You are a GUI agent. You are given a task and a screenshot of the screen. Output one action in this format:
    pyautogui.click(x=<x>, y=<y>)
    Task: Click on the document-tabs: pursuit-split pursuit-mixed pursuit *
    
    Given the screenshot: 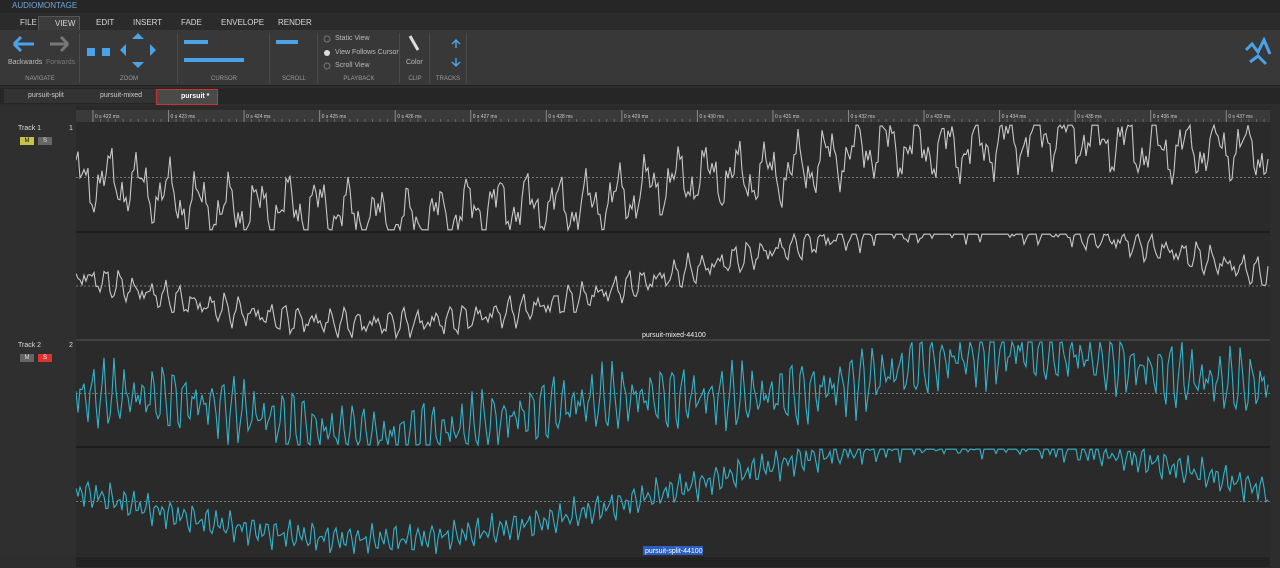 What is the action you would take?
    pyautogui.click(x=640, y=96)
    